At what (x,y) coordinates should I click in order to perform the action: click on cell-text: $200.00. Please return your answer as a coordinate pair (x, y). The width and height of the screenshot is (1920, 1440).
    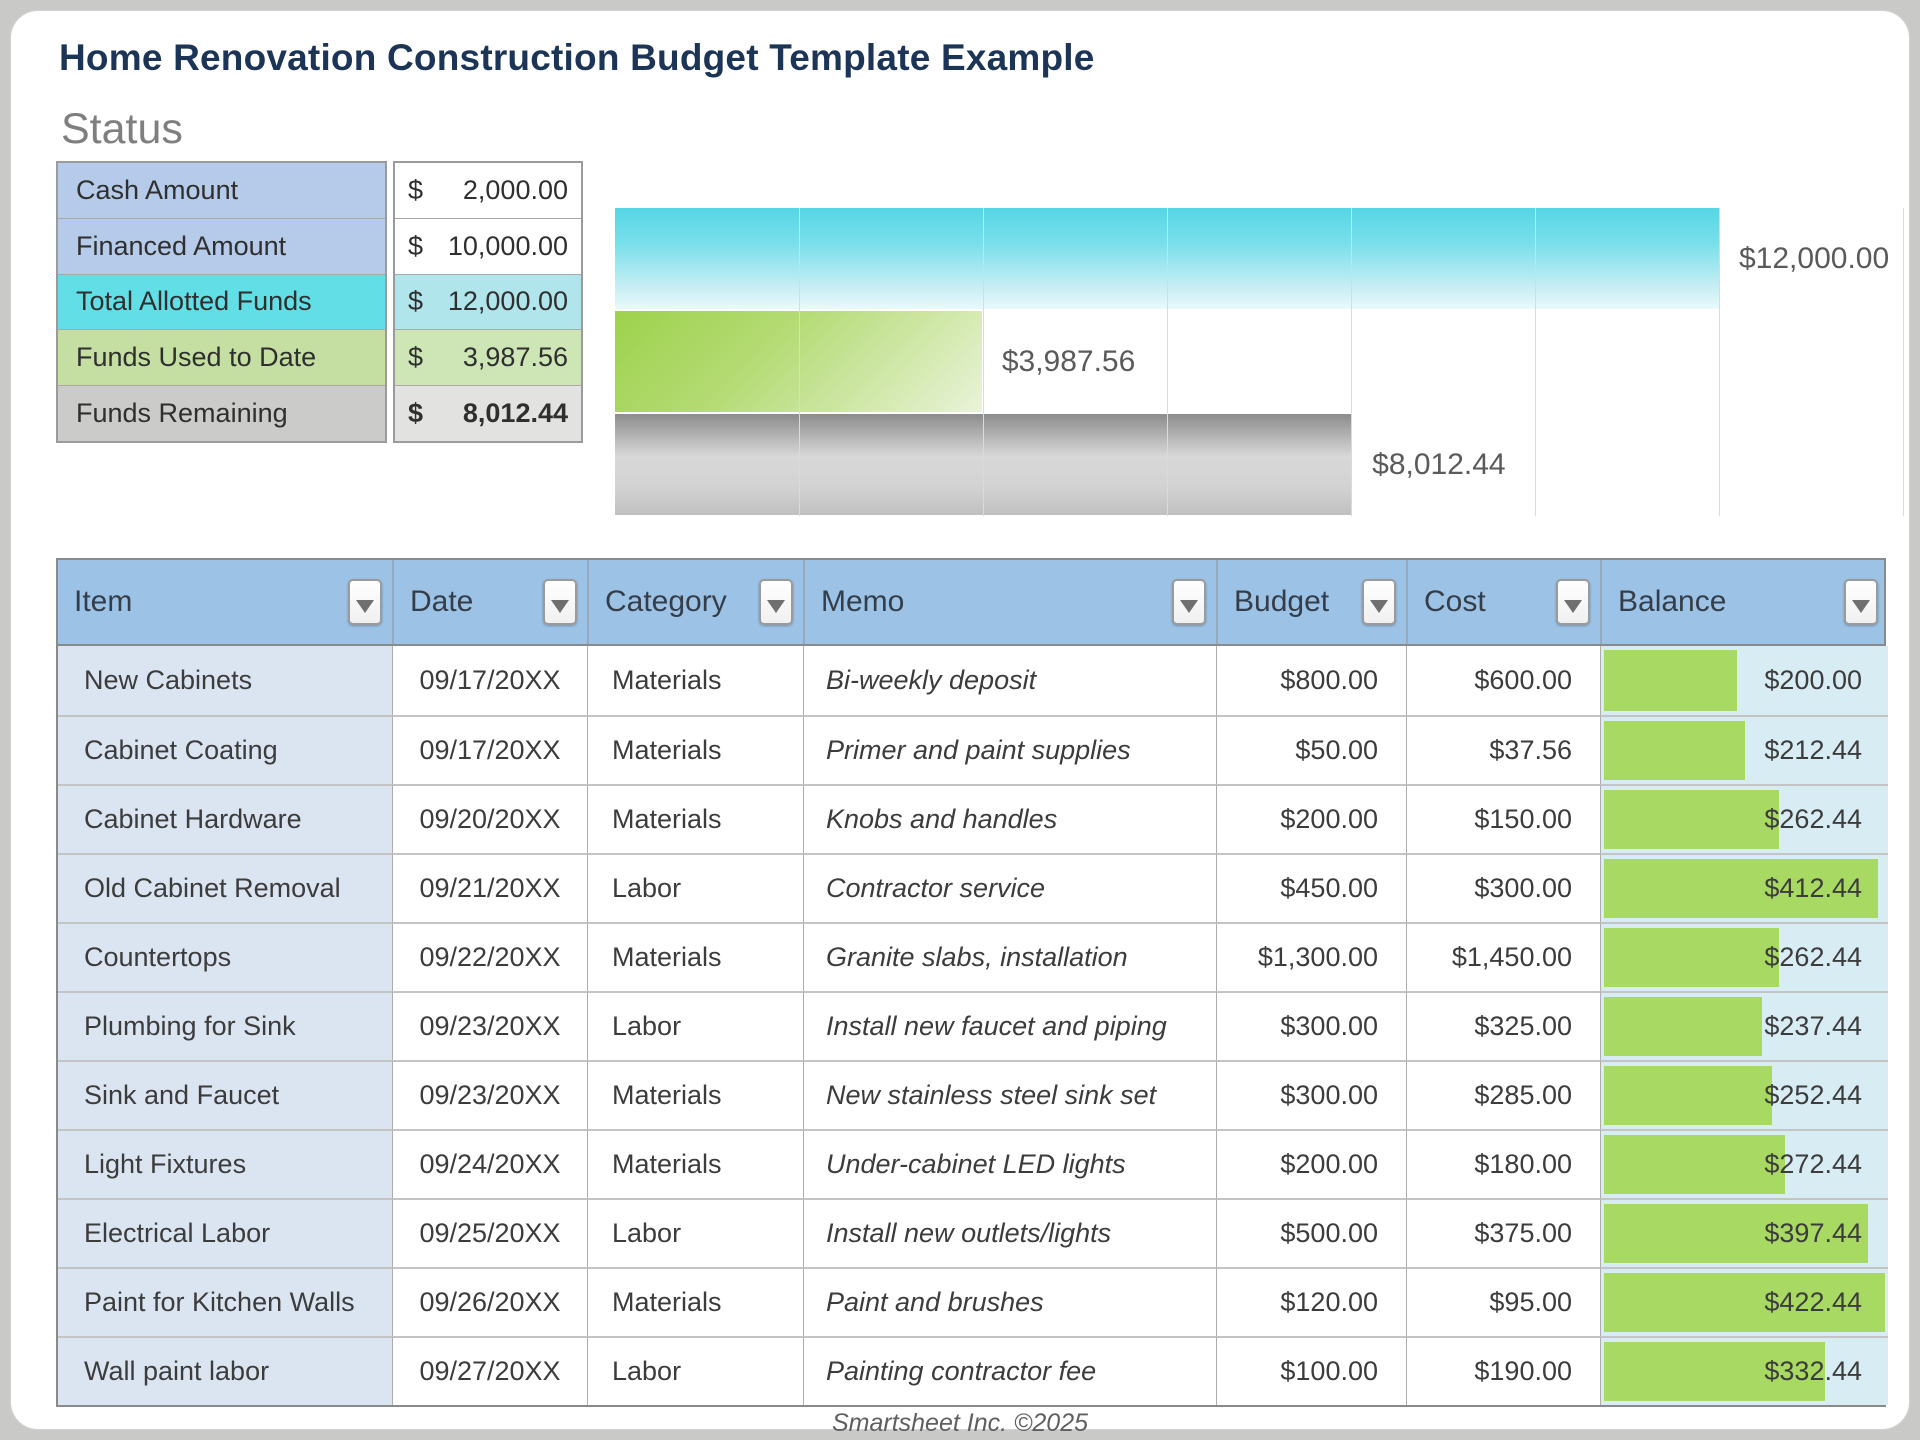
    Looking at the image, I should click on (1813, 680).